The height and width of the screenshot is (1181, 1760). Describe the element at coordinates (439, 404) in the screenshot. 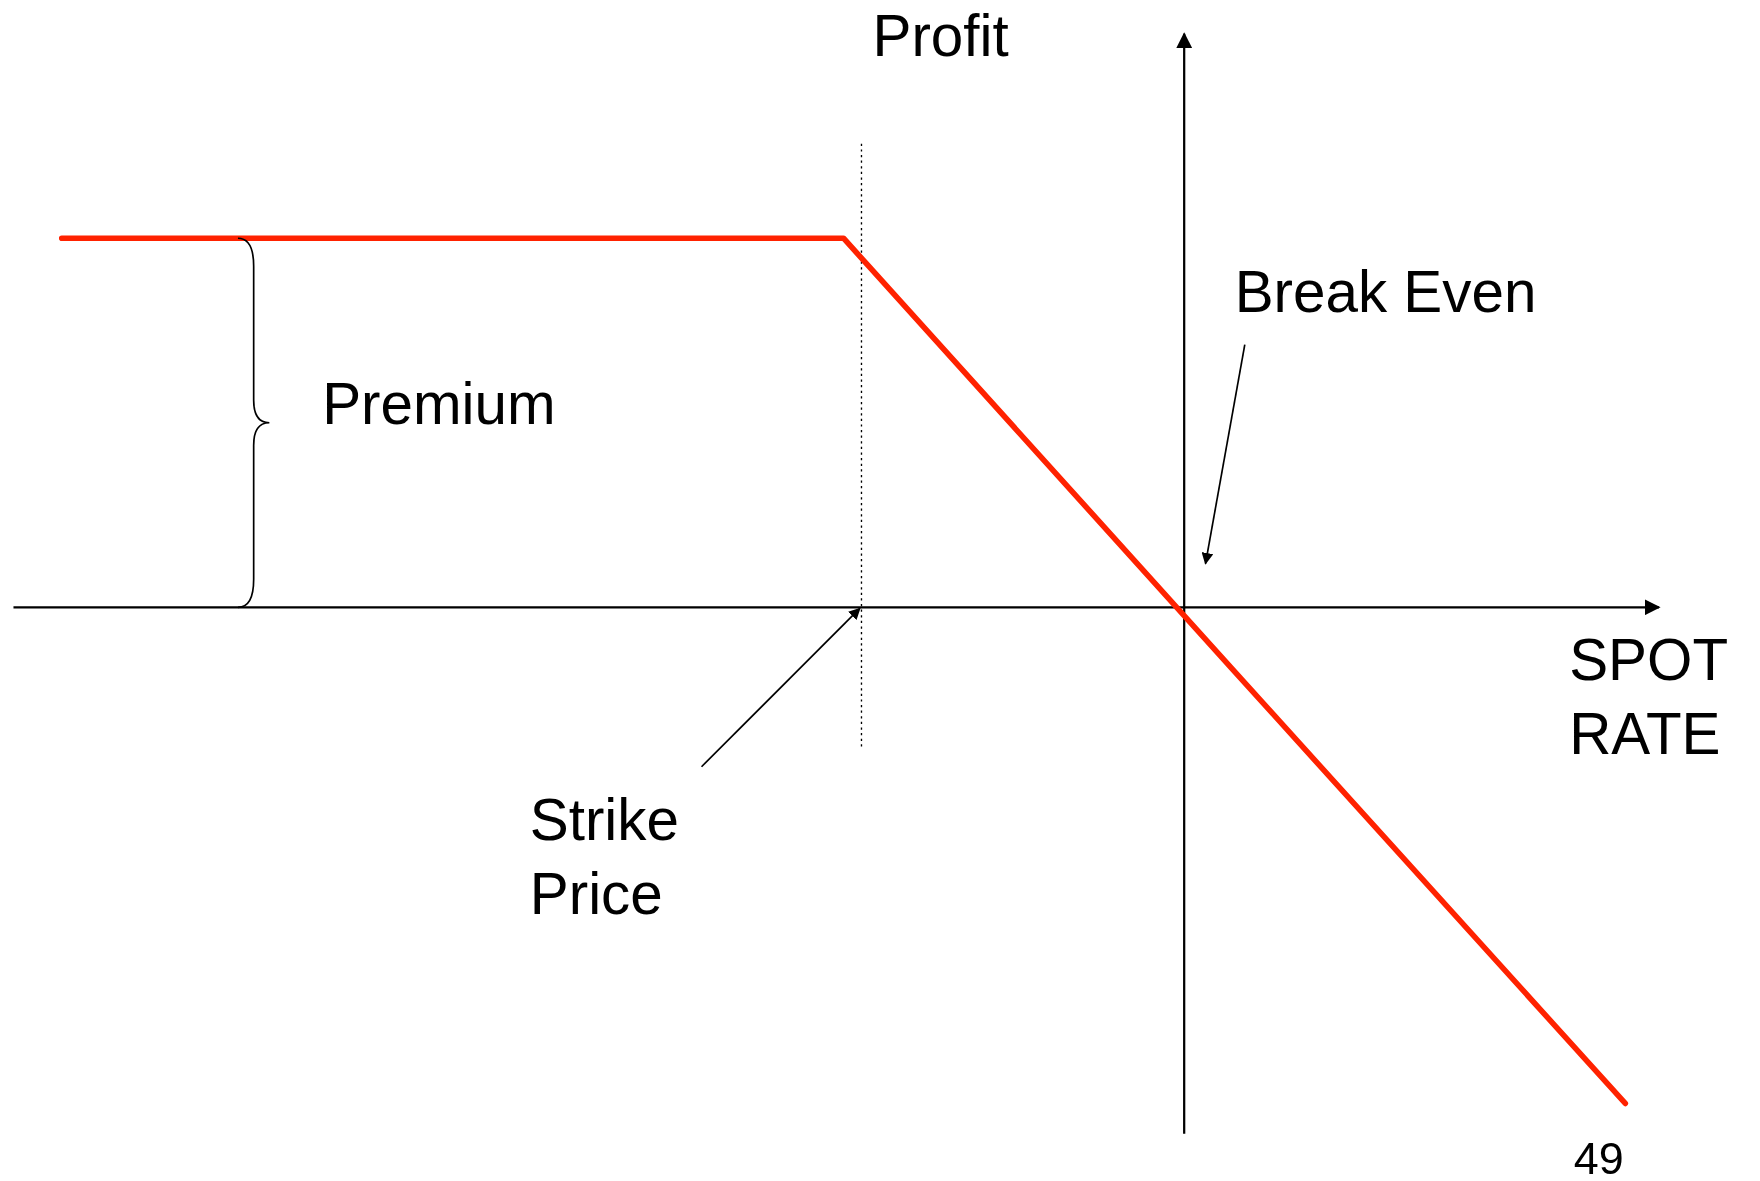

I see `annotation: Premium` at that location.